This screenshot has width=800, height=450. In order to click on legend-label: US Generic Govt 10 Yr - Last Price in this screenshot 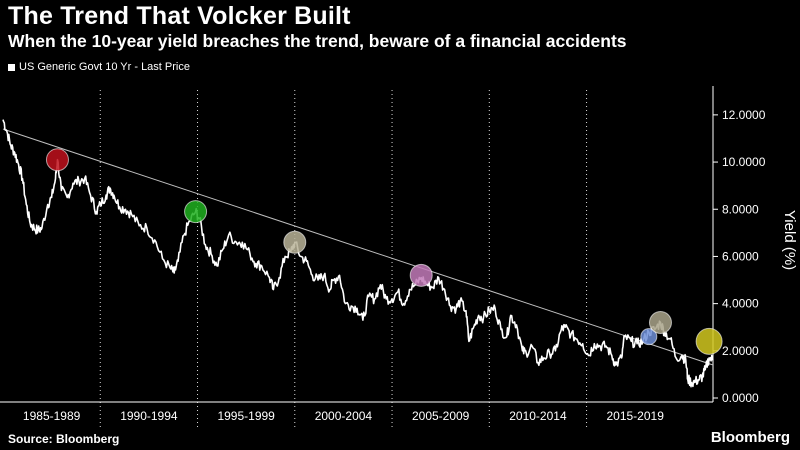, I will do `click(104, 67)`.